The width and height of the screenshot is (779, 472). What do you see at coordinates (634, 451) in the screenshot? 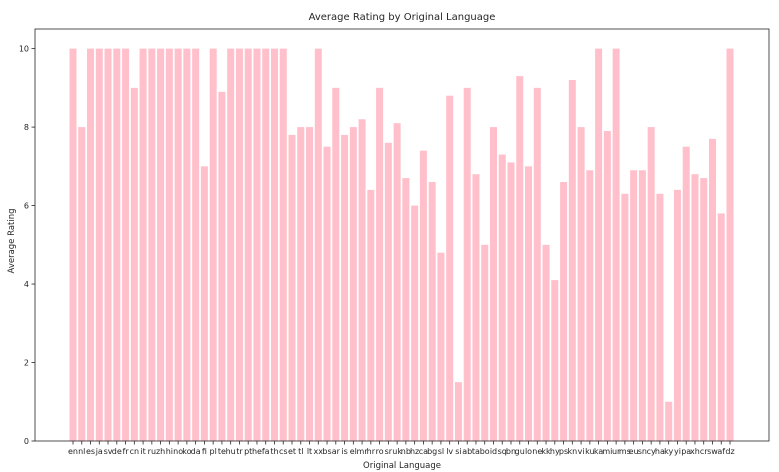
I see `x-tick-label: eu` at bounding box center [634, 451].